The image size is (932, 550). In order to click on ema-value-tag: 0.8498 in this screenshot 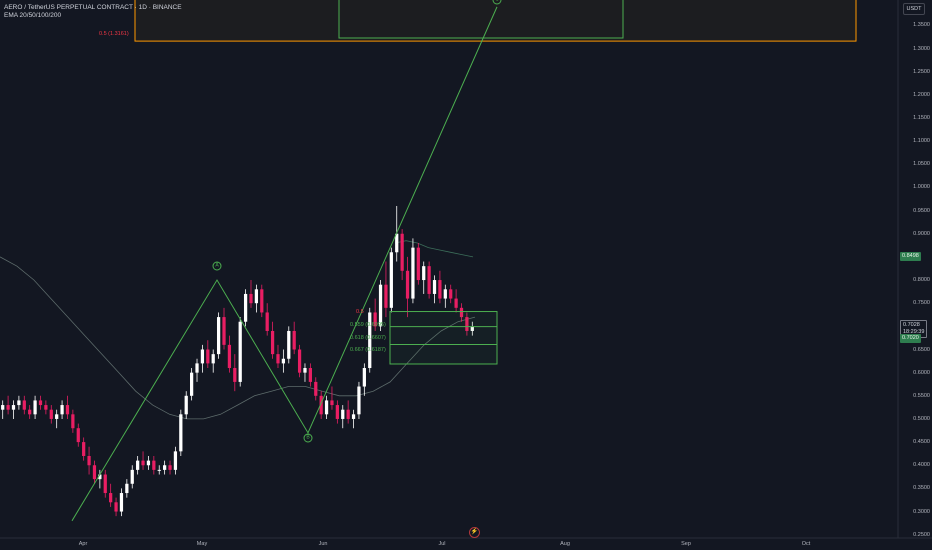, I will do `click(910, 256)`.